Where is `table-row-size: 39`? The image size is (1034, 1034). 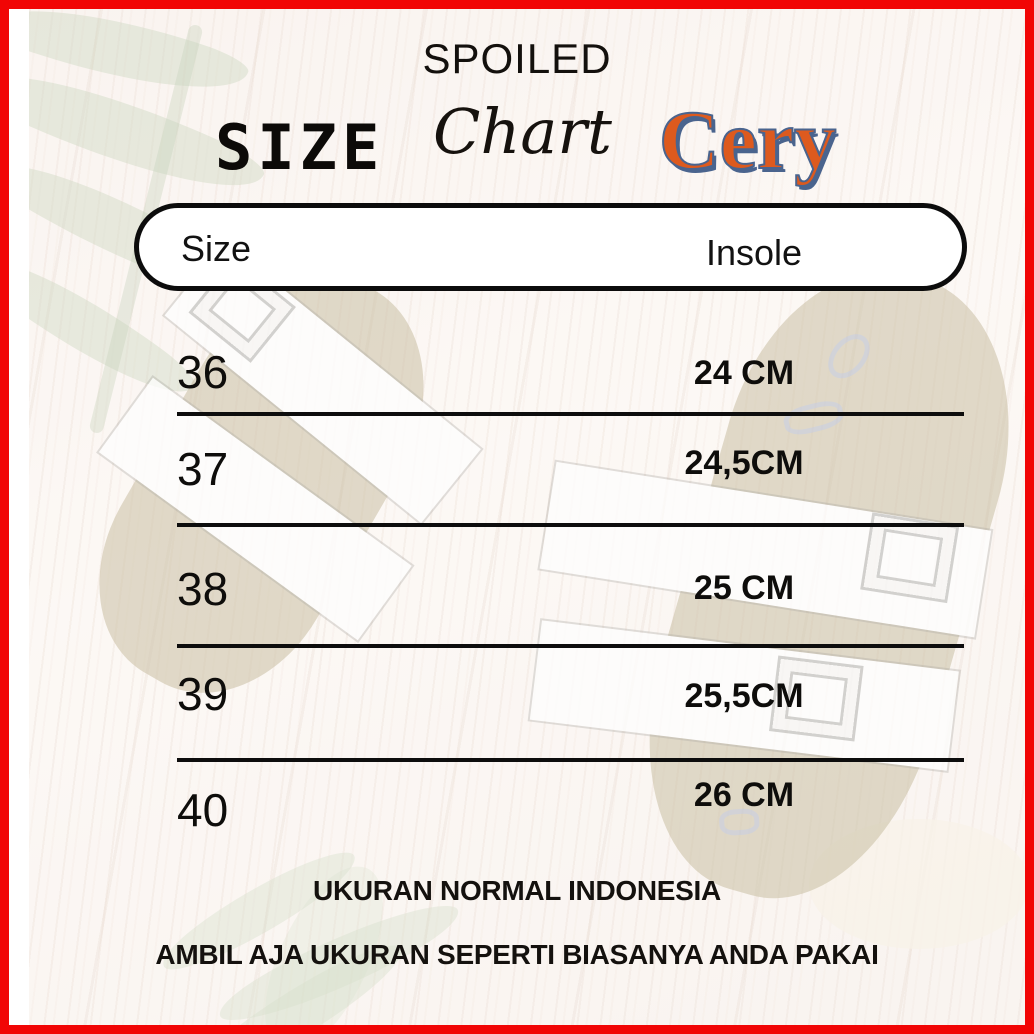 table-row-size: 39 is located at coordinates (203, 694).